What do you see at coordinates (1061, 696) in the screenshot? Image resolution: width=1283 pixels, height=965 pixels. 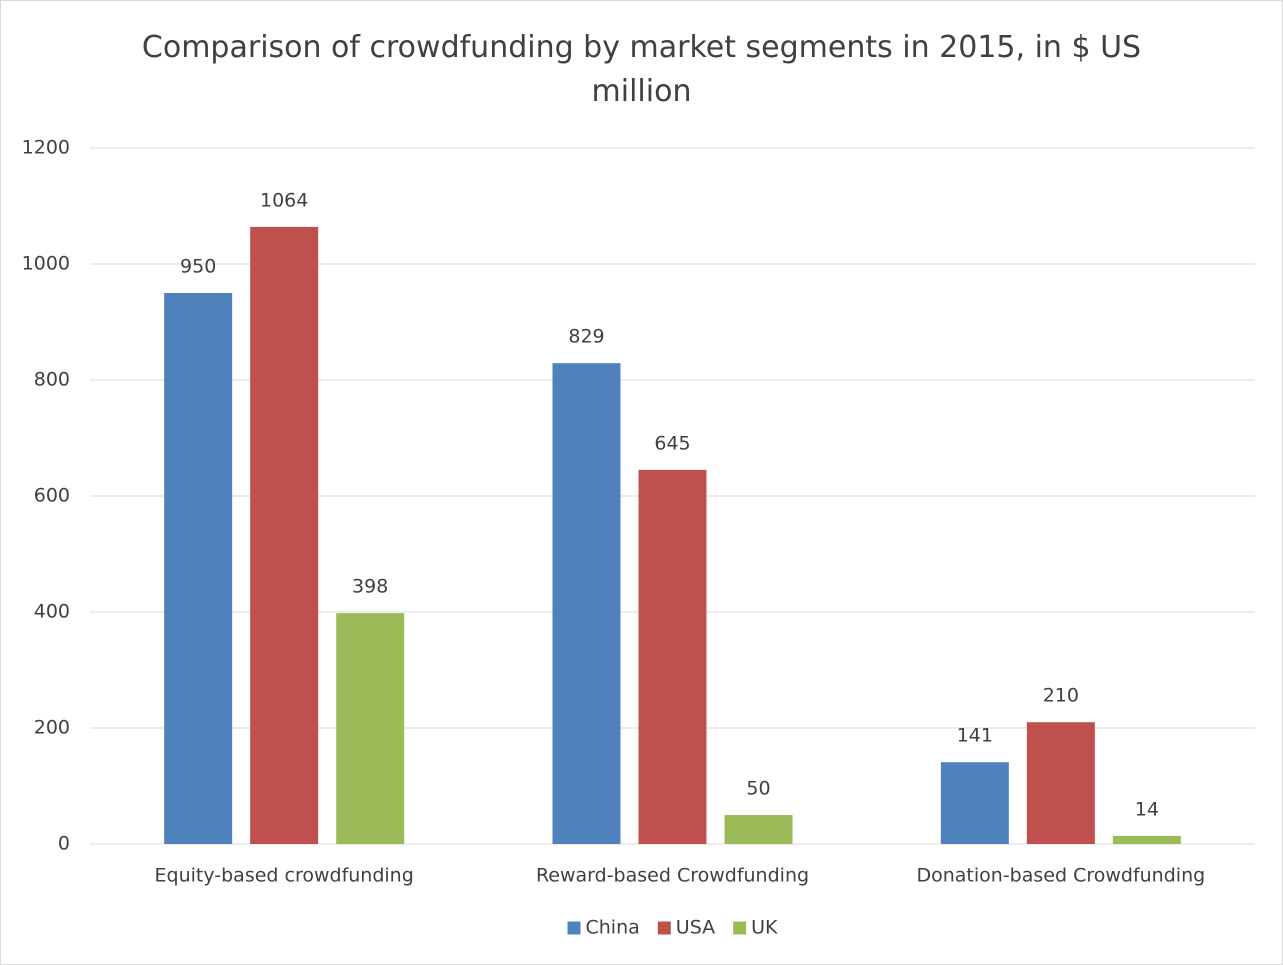 I see `data-label: 210` at bounding box center [1061, 696].